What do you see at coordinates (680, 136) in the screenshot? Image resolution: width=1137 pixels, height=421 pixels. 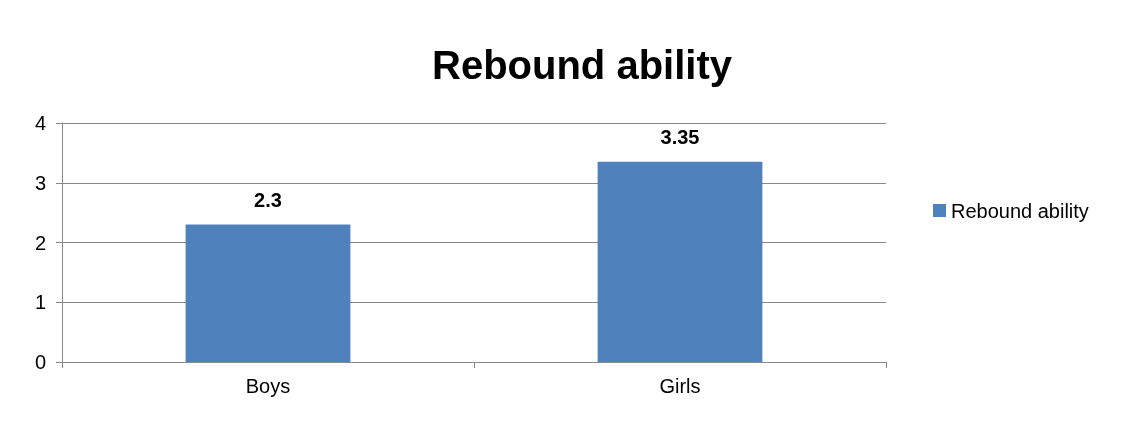 I see `data-label: 3.35` at bounding box center [680, 136].